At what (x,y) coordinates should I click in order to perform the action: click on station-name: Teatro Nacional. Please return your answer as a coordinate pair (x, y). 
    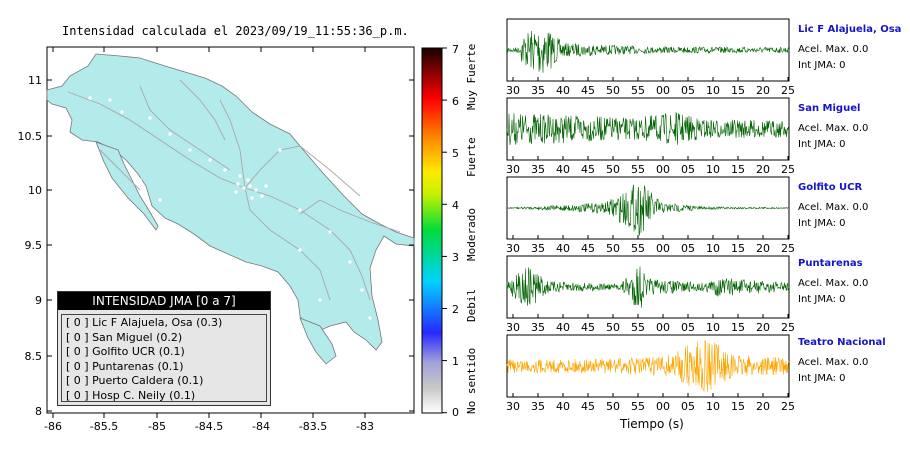
    Looking at the image, I should click on (842, 342).